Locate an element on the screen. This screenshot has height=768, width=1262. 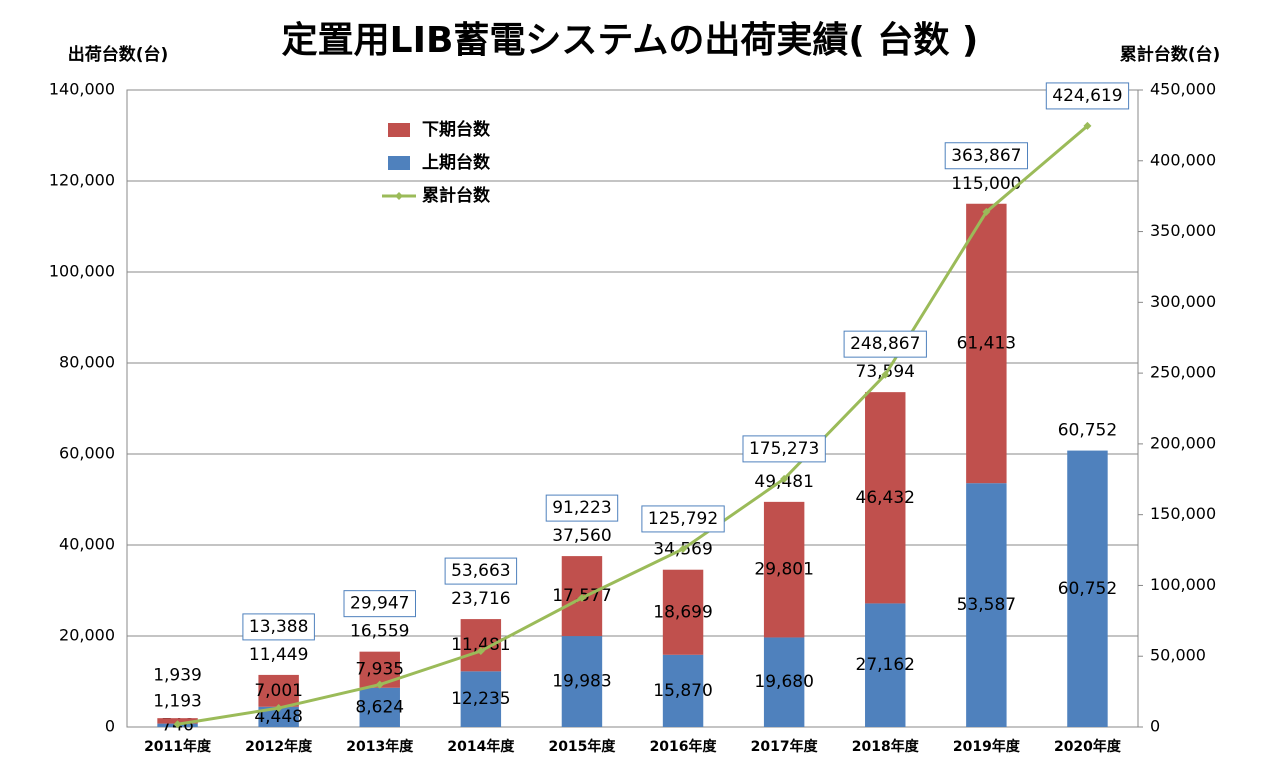
y2-tick-label: 450,000 is located at coordinates (1183, 89).